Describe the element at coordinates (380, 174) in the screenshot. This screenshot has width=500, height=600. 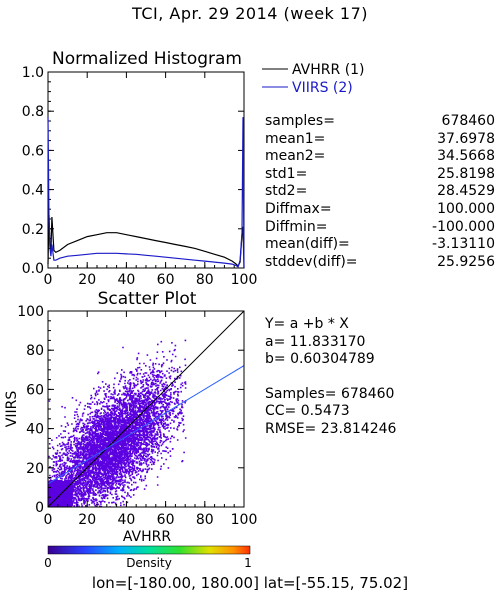
I see `stat-row: std1= 25.8198` at that location.